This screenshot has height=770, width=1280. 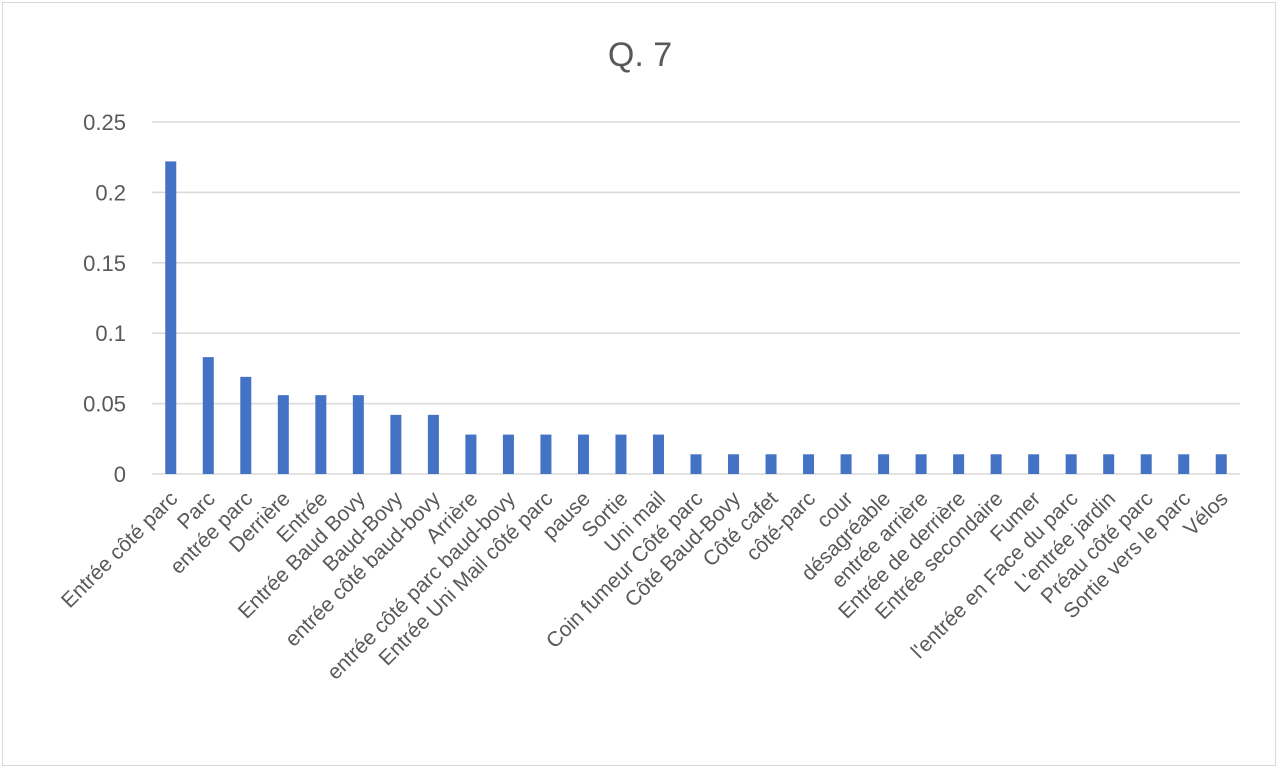 What do you see at coordinates (104, 263) in the screenshot?
I see `y-tick-label: 0.15` at bounding box center [104, 263].